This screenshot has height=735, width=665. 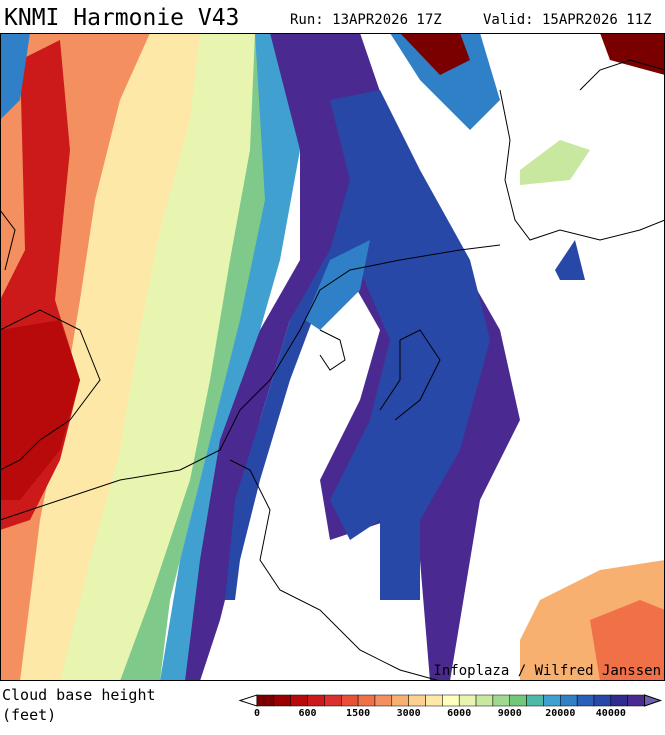 I want to click on colorbar-tick-label: 0, so click(x=257, y=713).